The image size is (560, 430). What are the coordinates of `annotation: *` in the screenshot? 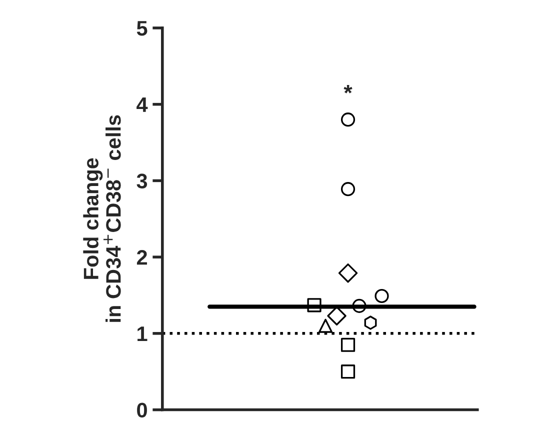 It's located at (348, 89).